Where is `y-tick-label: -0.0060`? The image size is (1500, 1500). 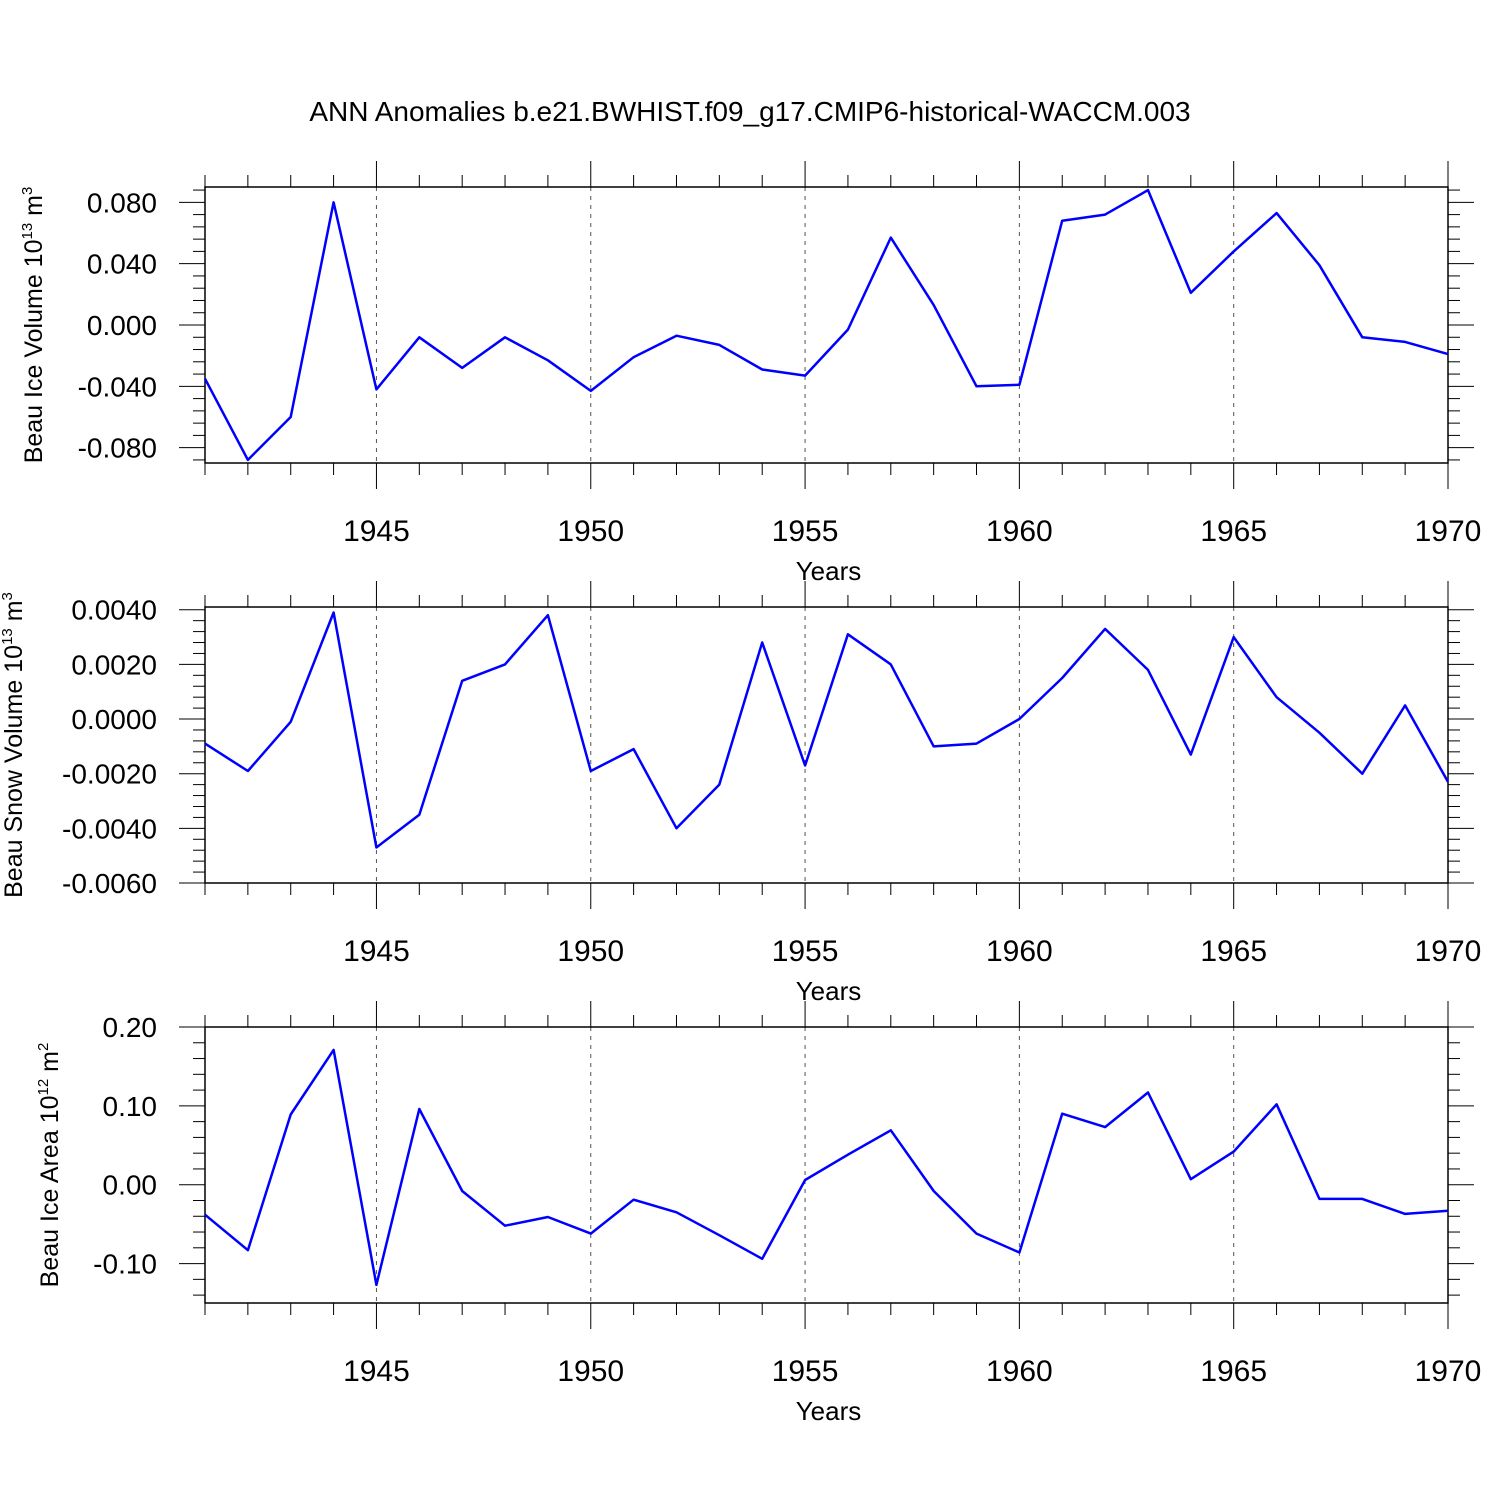 y-tick-label: -0.0060 is located at coordinates (109, 883).